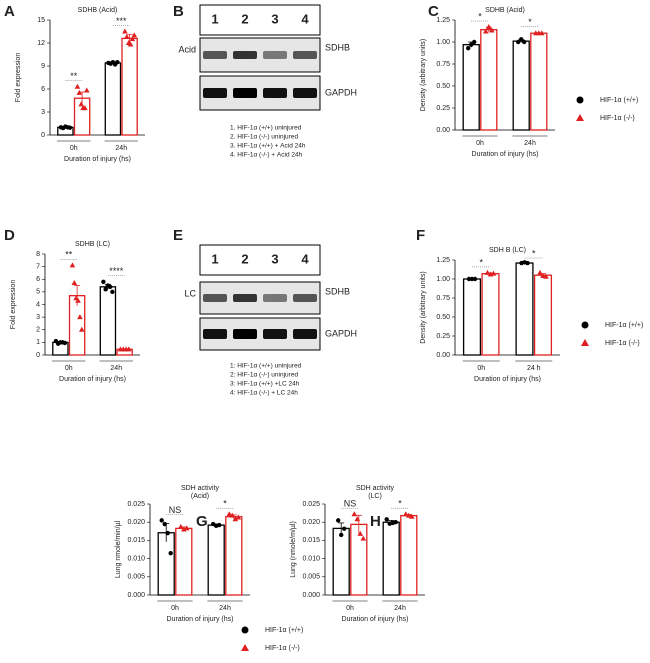 This screenshot has width=650, height=663. I want to click on chart-title: SDHB (LC), so click(92, 244).